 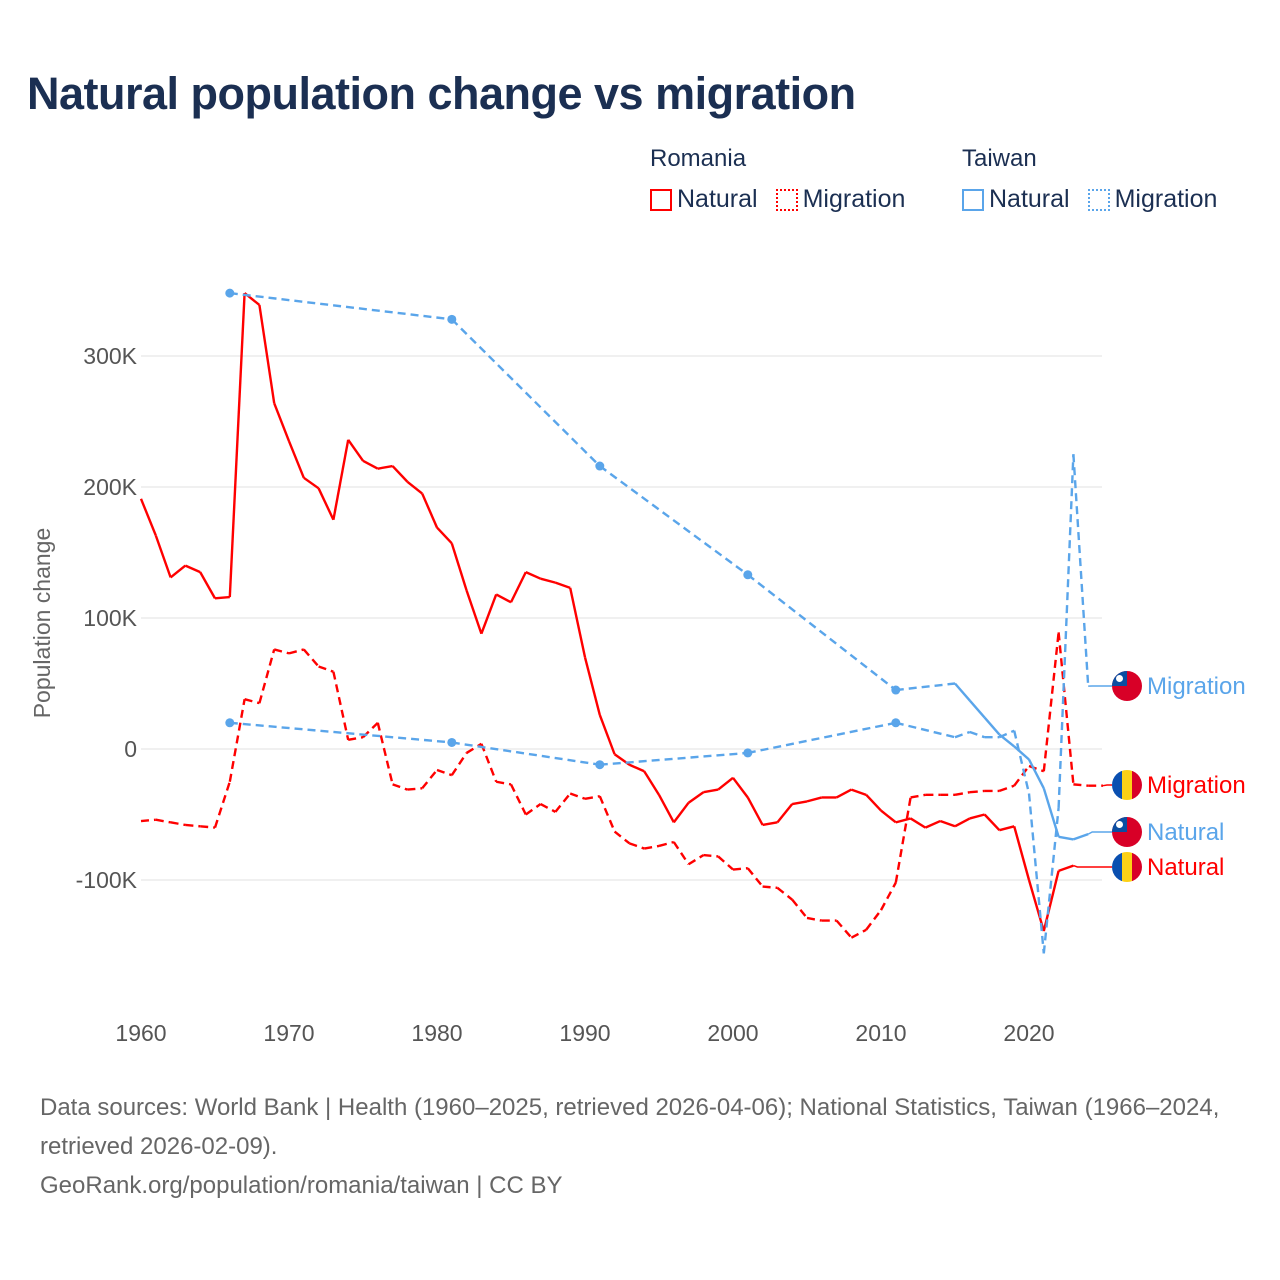 I want to click on chart-title: Natural population change vs migration, so click(x=441, y=93).